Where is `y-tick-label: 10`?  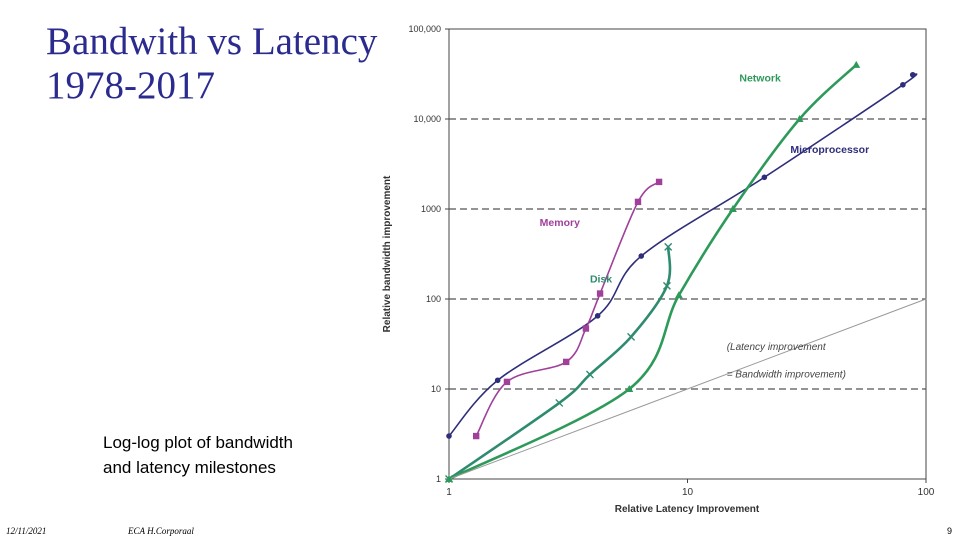
y-tick-label: 10 is located at coordinates (436, 389).